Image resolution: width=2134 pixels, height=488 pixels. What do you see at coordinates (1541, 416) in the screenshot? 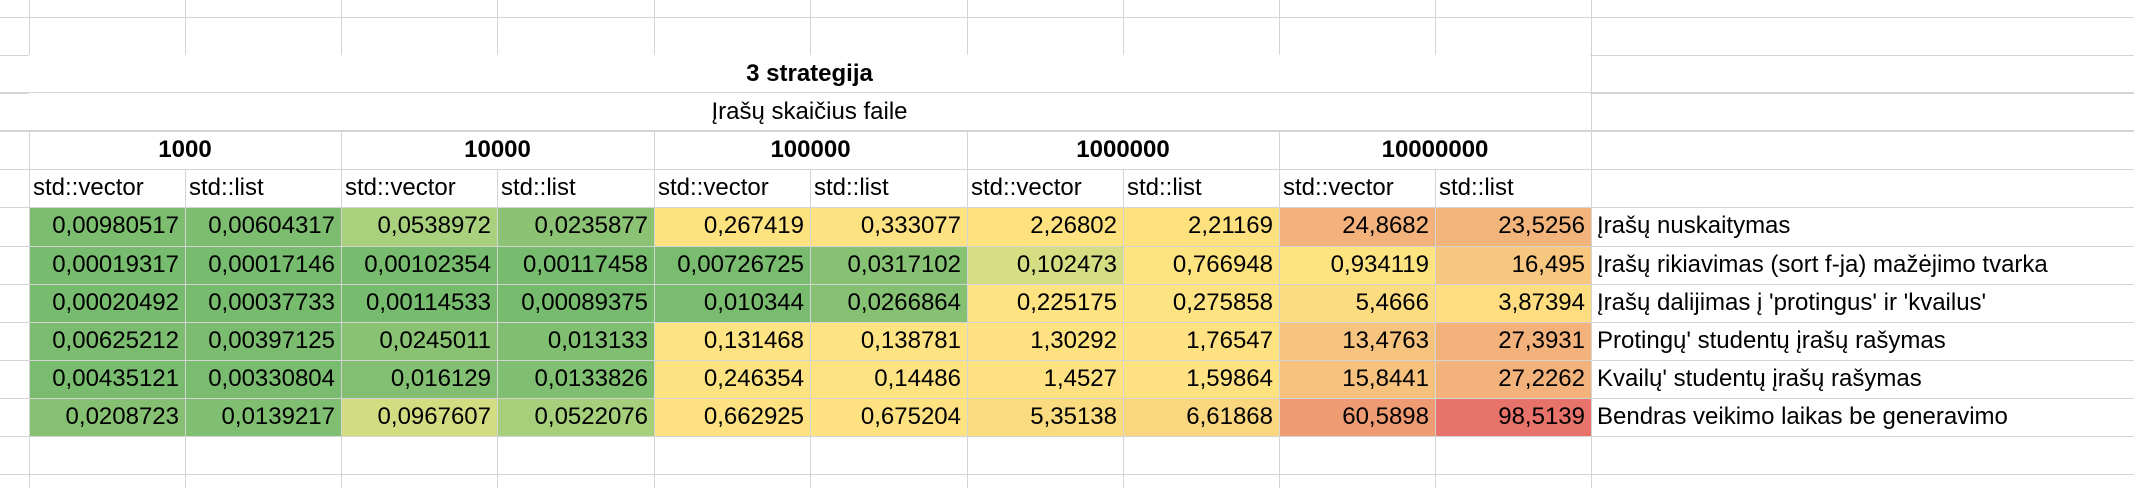
I see `value-cell: 98,5139` at bounding box center [1541, 416].